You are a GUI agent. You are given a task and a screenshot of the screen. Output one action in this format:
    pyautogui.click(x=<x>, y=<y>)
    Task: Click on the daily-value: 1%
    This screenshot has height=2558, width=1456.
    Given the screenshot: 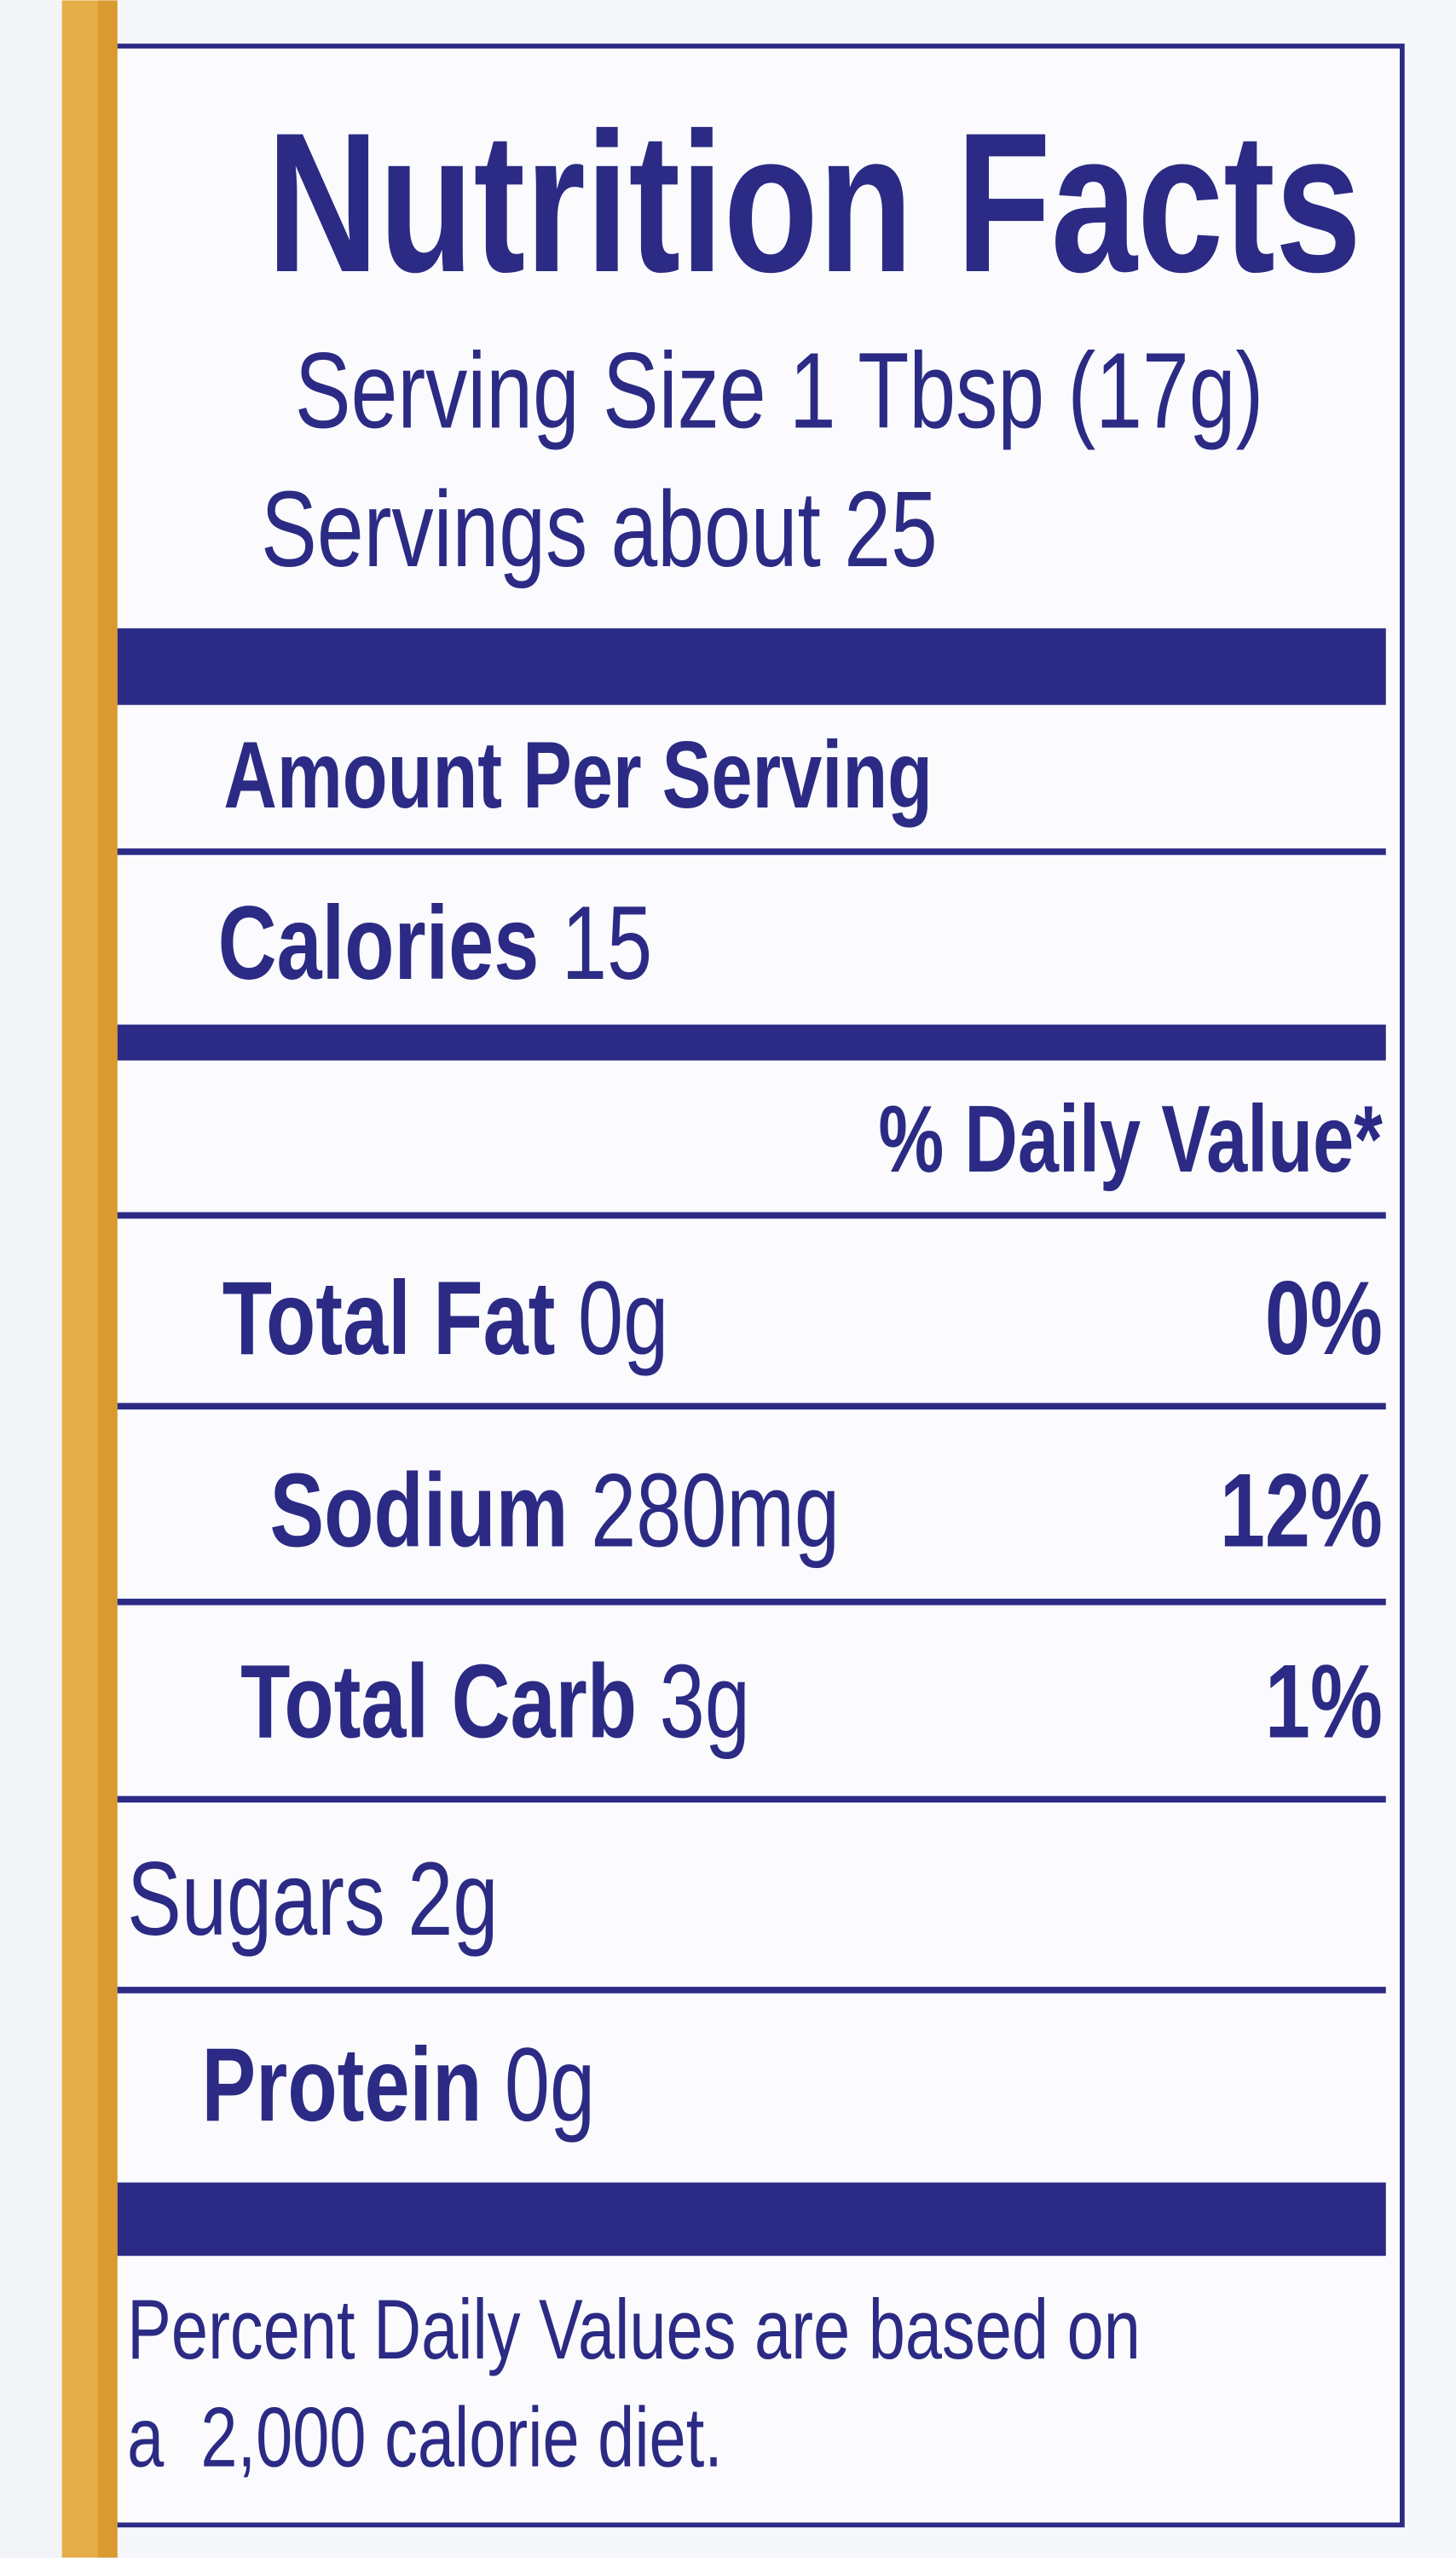 What is the action you would take?
    pyautogui.click(x=1324, y=1702)
    